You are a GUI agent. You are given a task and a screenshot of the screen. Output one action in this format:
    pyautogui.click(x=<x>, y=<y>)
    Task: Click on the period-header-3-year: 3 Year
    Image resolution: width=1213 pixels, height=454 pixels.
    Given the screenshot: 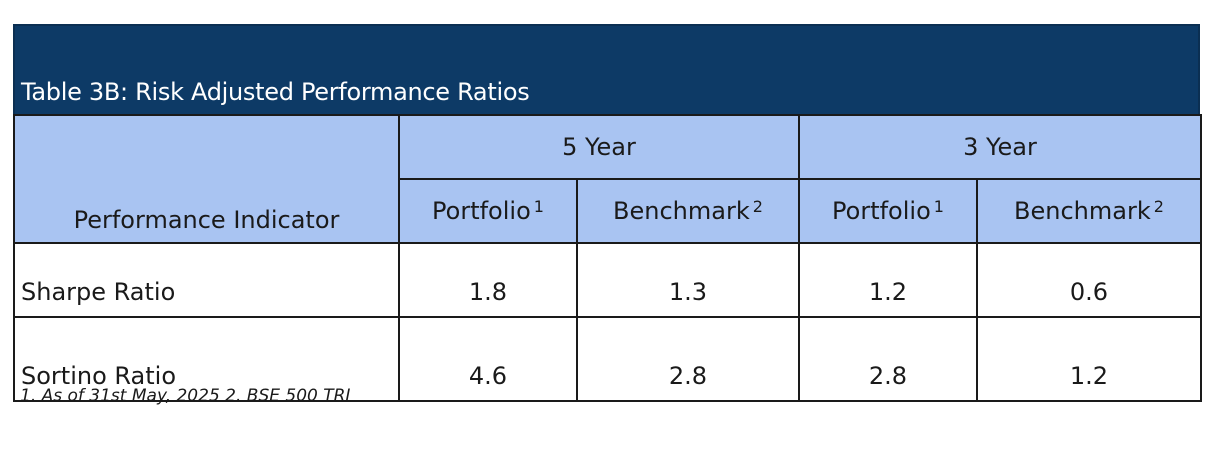 What is the action you would take?
    pyautogui.click(x=1000, y=147)
    